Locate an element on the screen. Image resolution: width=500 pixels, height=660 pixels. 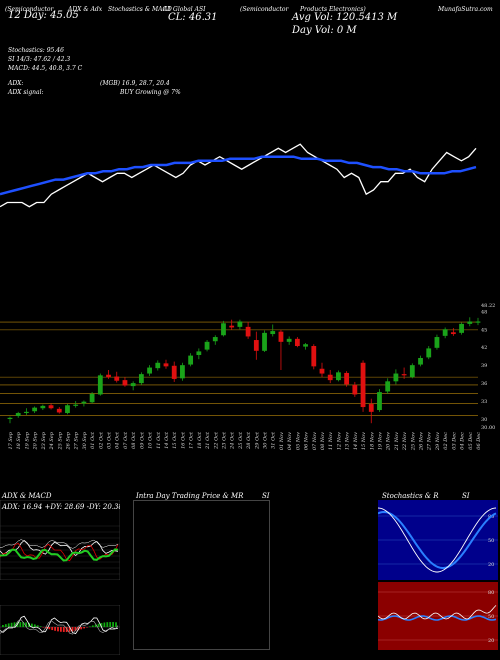
price-tick-label: 39 is located at coordinates (484, 366).